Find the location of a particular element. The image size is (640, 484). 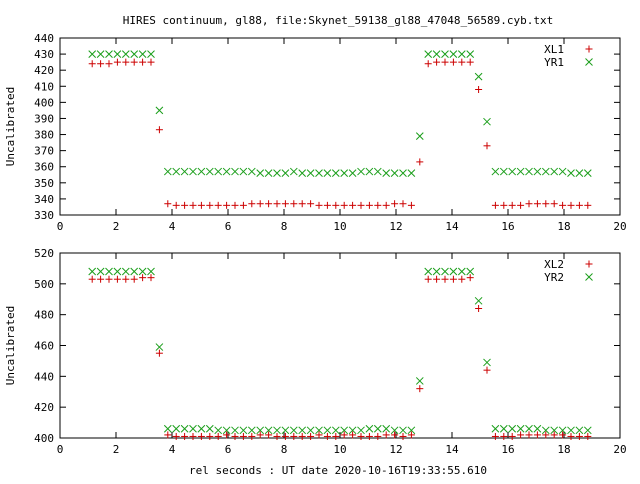

y-tick-label: 460 is located at coordinates (44, 346).